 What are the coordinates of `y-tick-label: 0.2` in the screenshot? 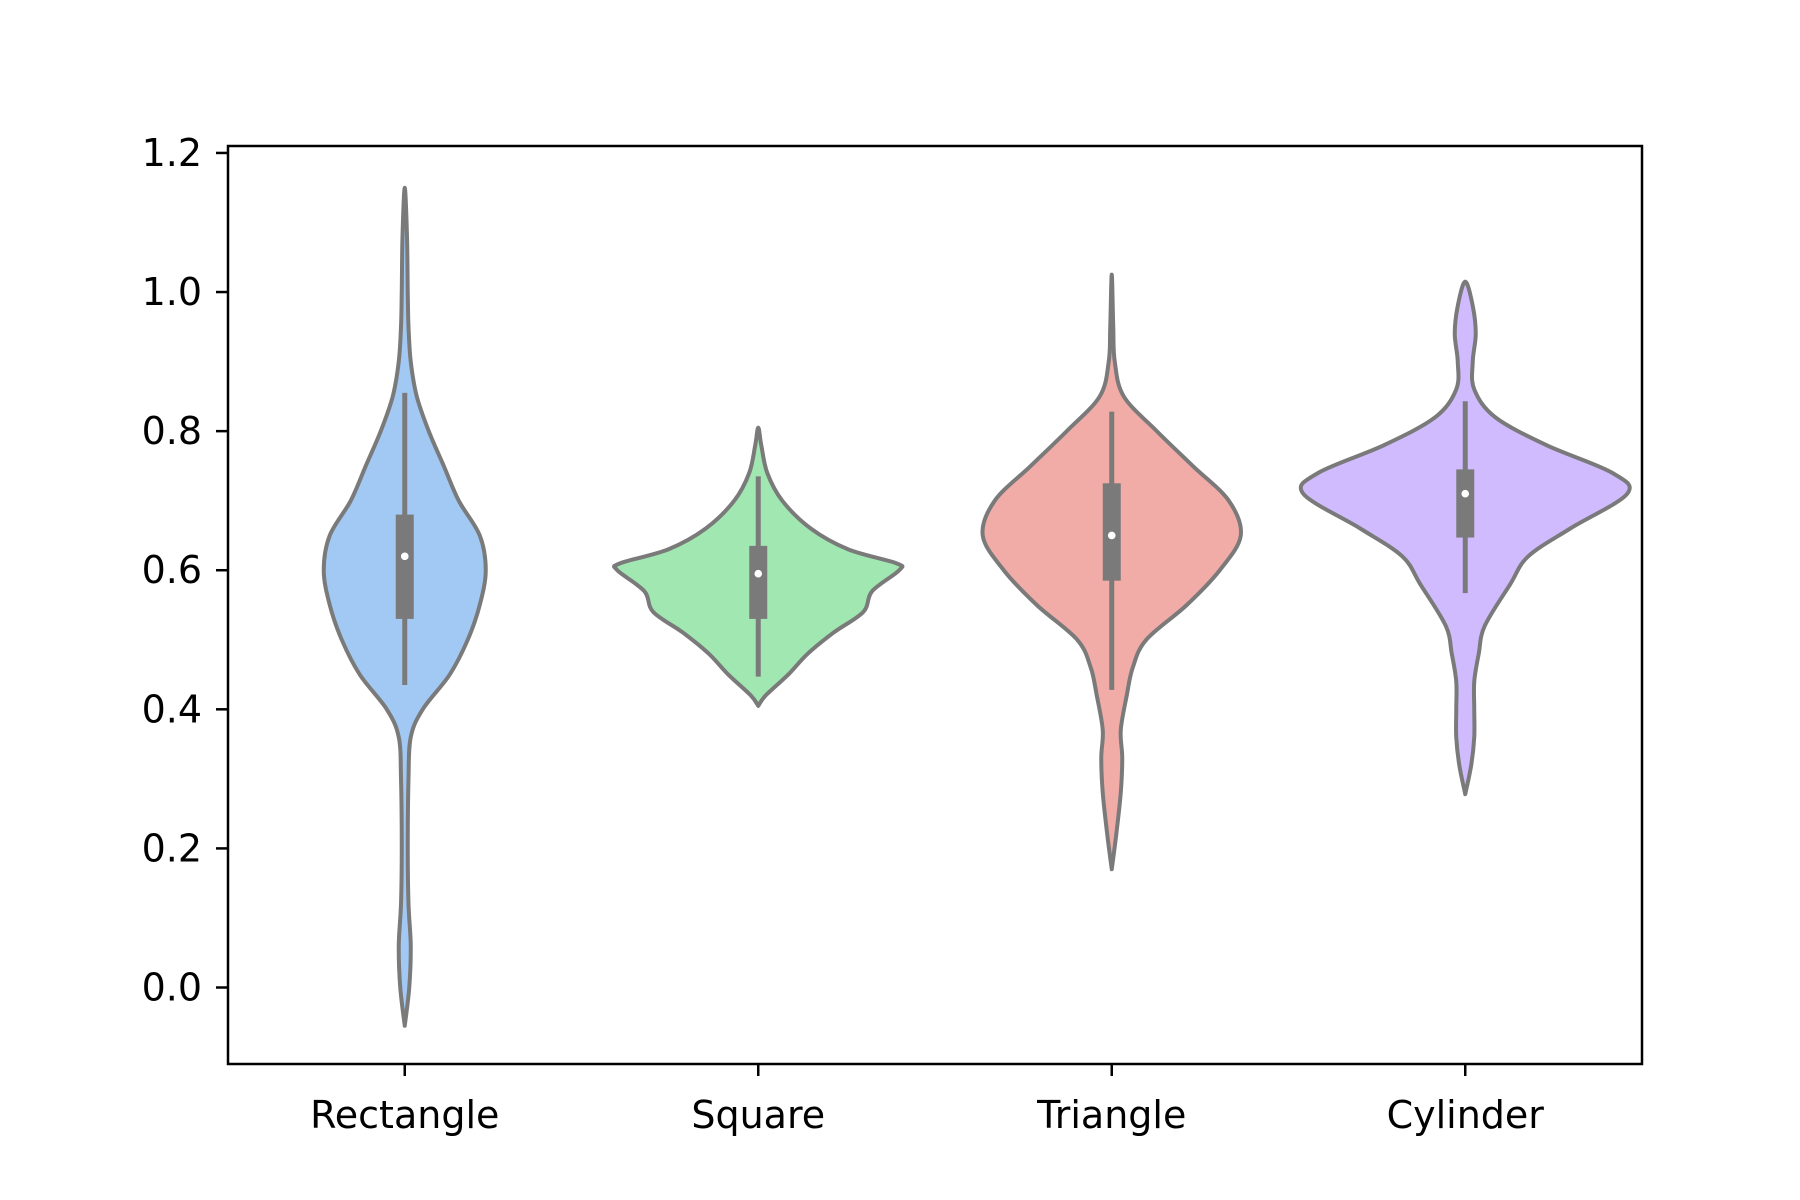 It's located at (172, 848).